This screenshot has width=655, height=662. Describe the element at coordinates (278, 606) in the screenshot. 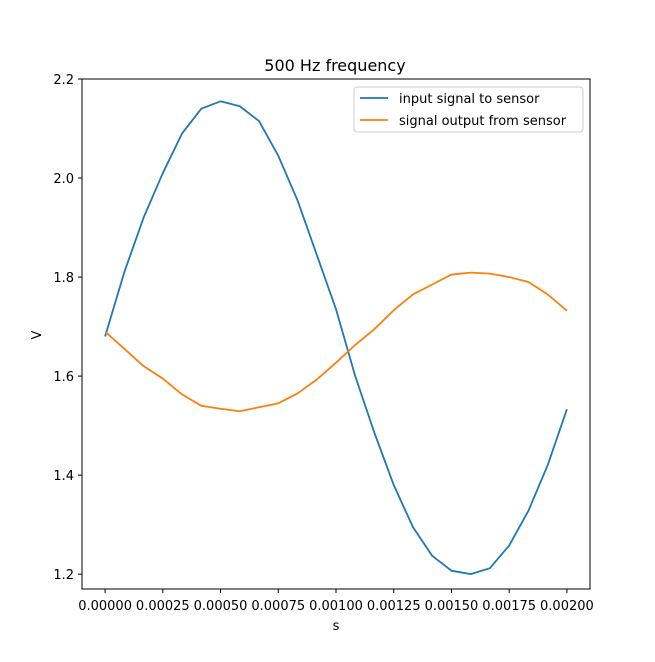

I see `x-tick-label: 0.00075` at that location.